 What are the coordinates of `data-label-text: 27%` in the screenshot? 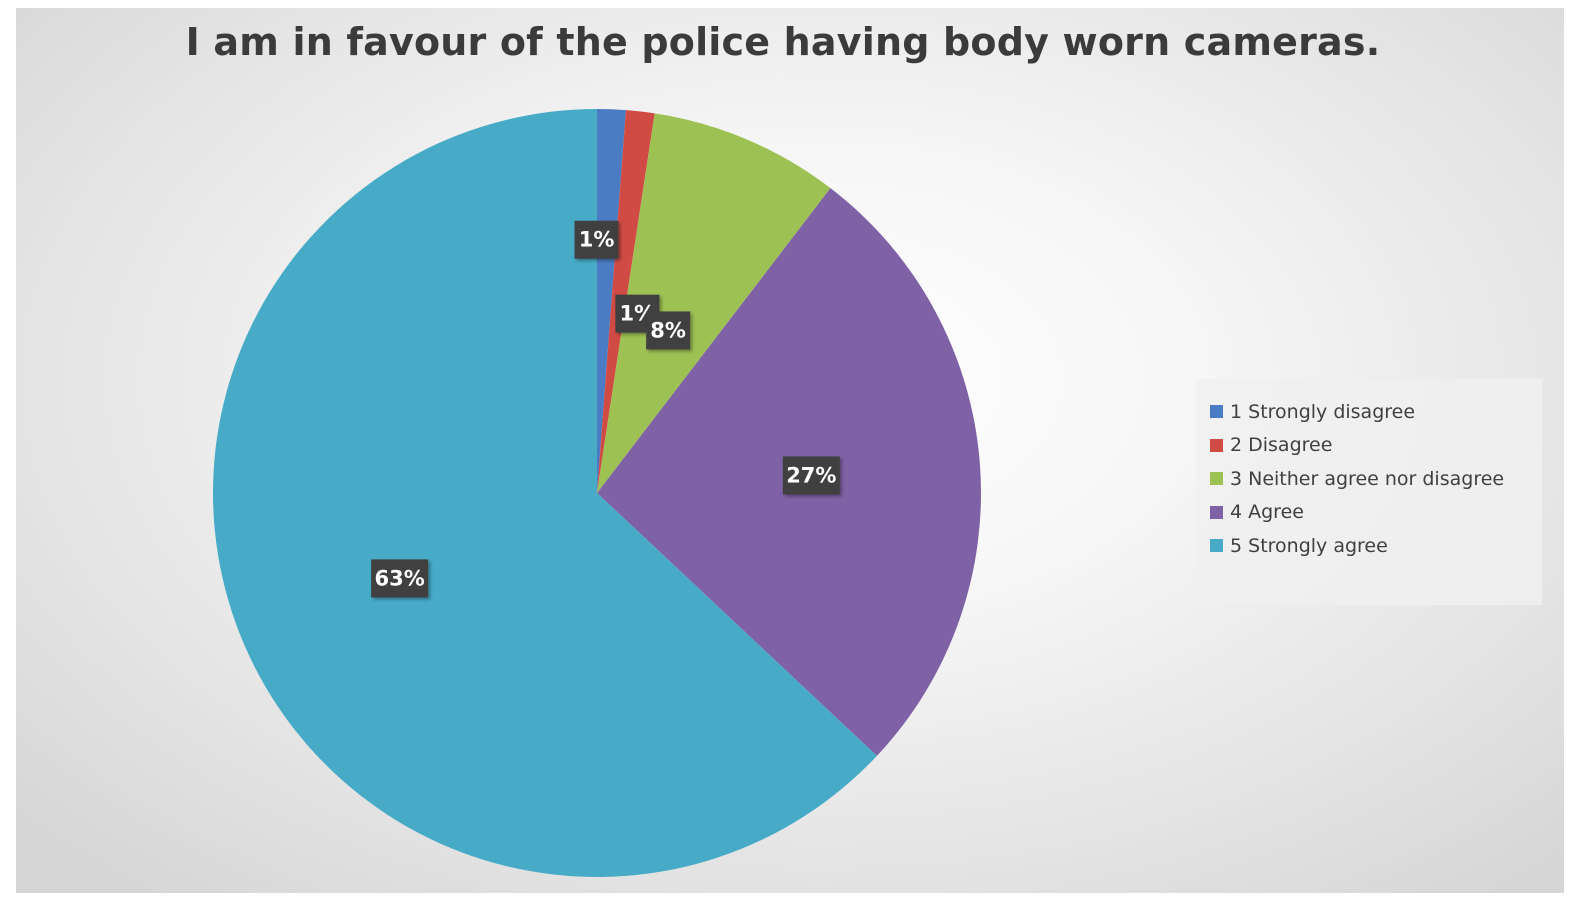 It's located at (811, 475).